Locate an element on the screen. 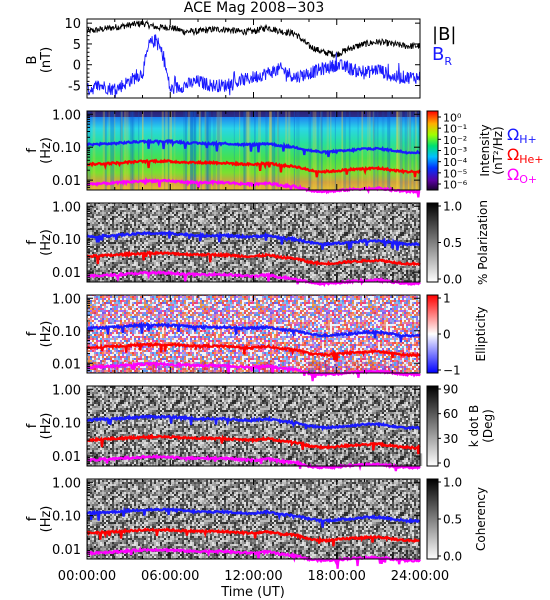  ellipticity-ylabel-f: f is located at coordinates (32, 333).